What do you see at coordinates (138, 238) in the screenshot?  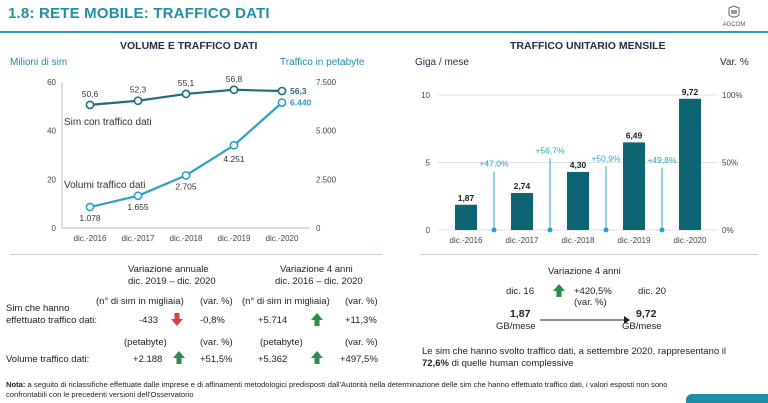 I see `x-tick-label: dic.-2017` at bounding box center [138, 238].